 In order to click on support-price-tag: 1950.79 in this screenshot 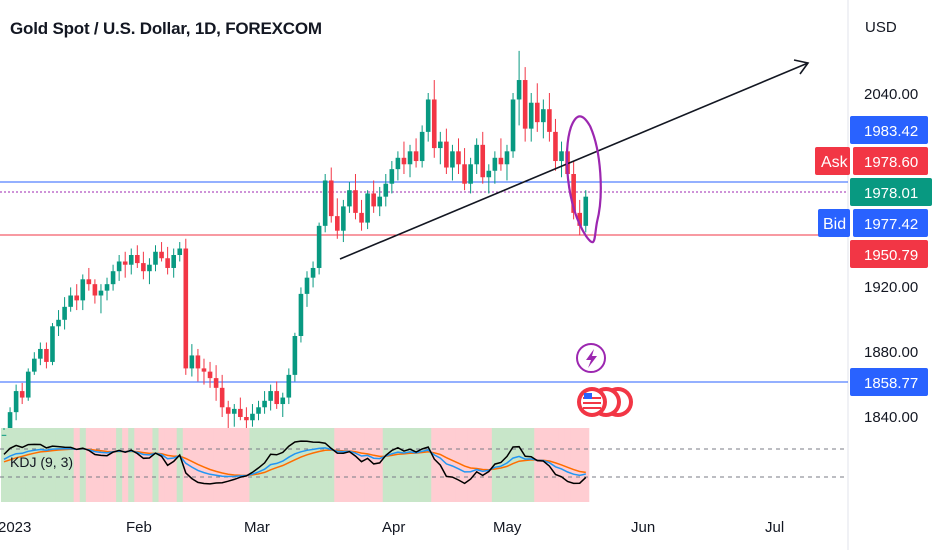, I will do `click(889, 254)`.